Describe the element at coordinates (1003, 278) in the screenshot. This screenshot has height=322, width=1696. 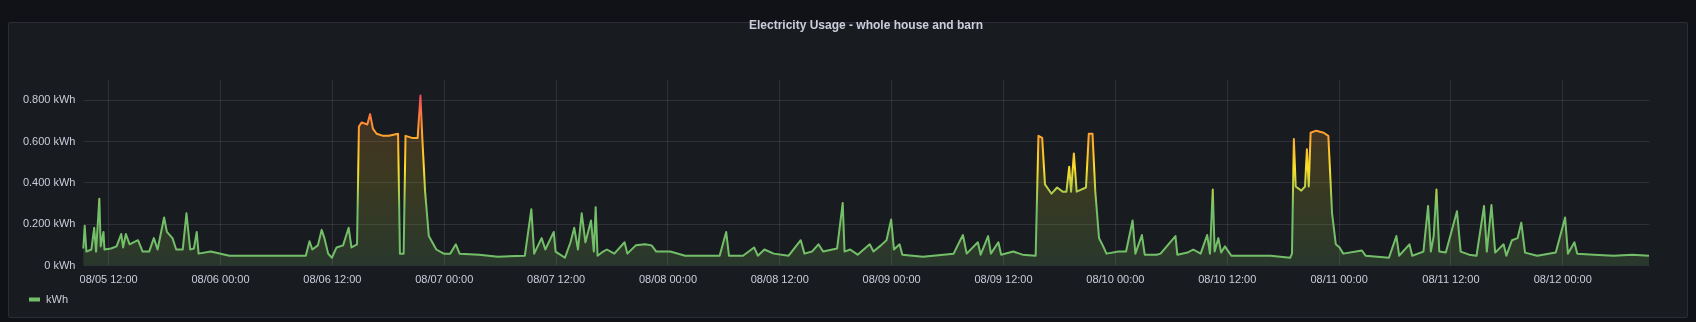
I see `x-tick-label: 08/09 12:00` at that location.